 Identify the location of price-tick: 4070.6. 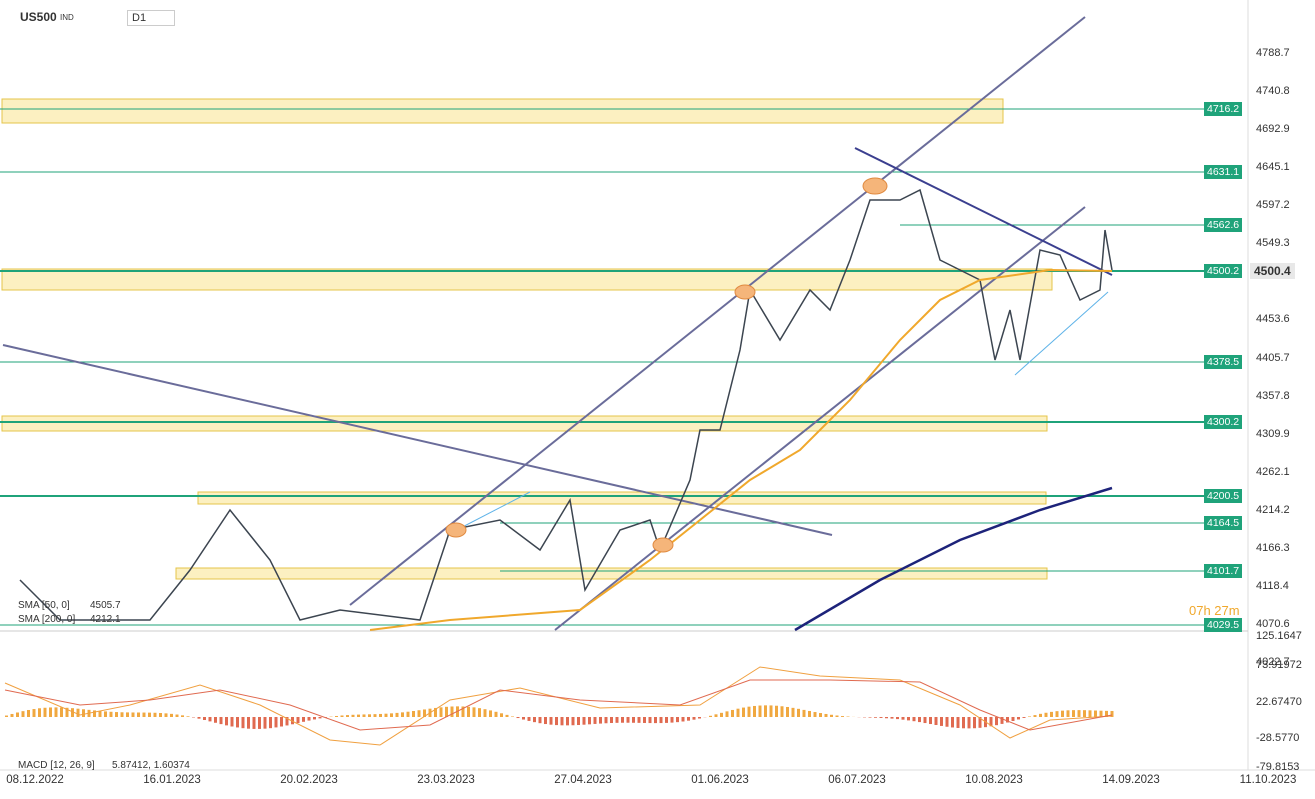
(1273, 624).